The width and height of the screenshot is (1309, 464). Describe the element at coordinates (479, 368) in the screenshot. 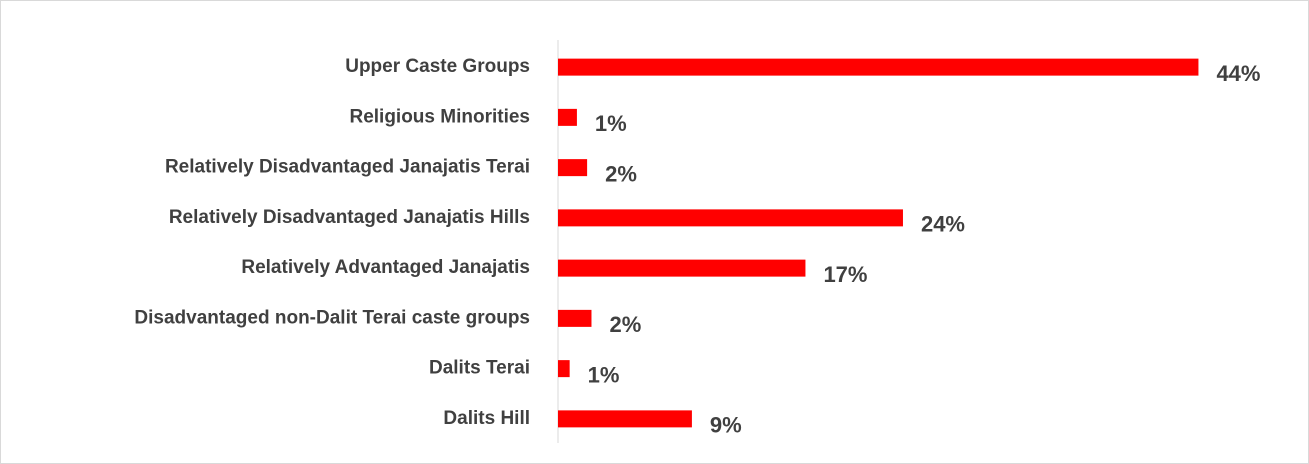

I see `y-tick-label: Dalits Terai` at that location.